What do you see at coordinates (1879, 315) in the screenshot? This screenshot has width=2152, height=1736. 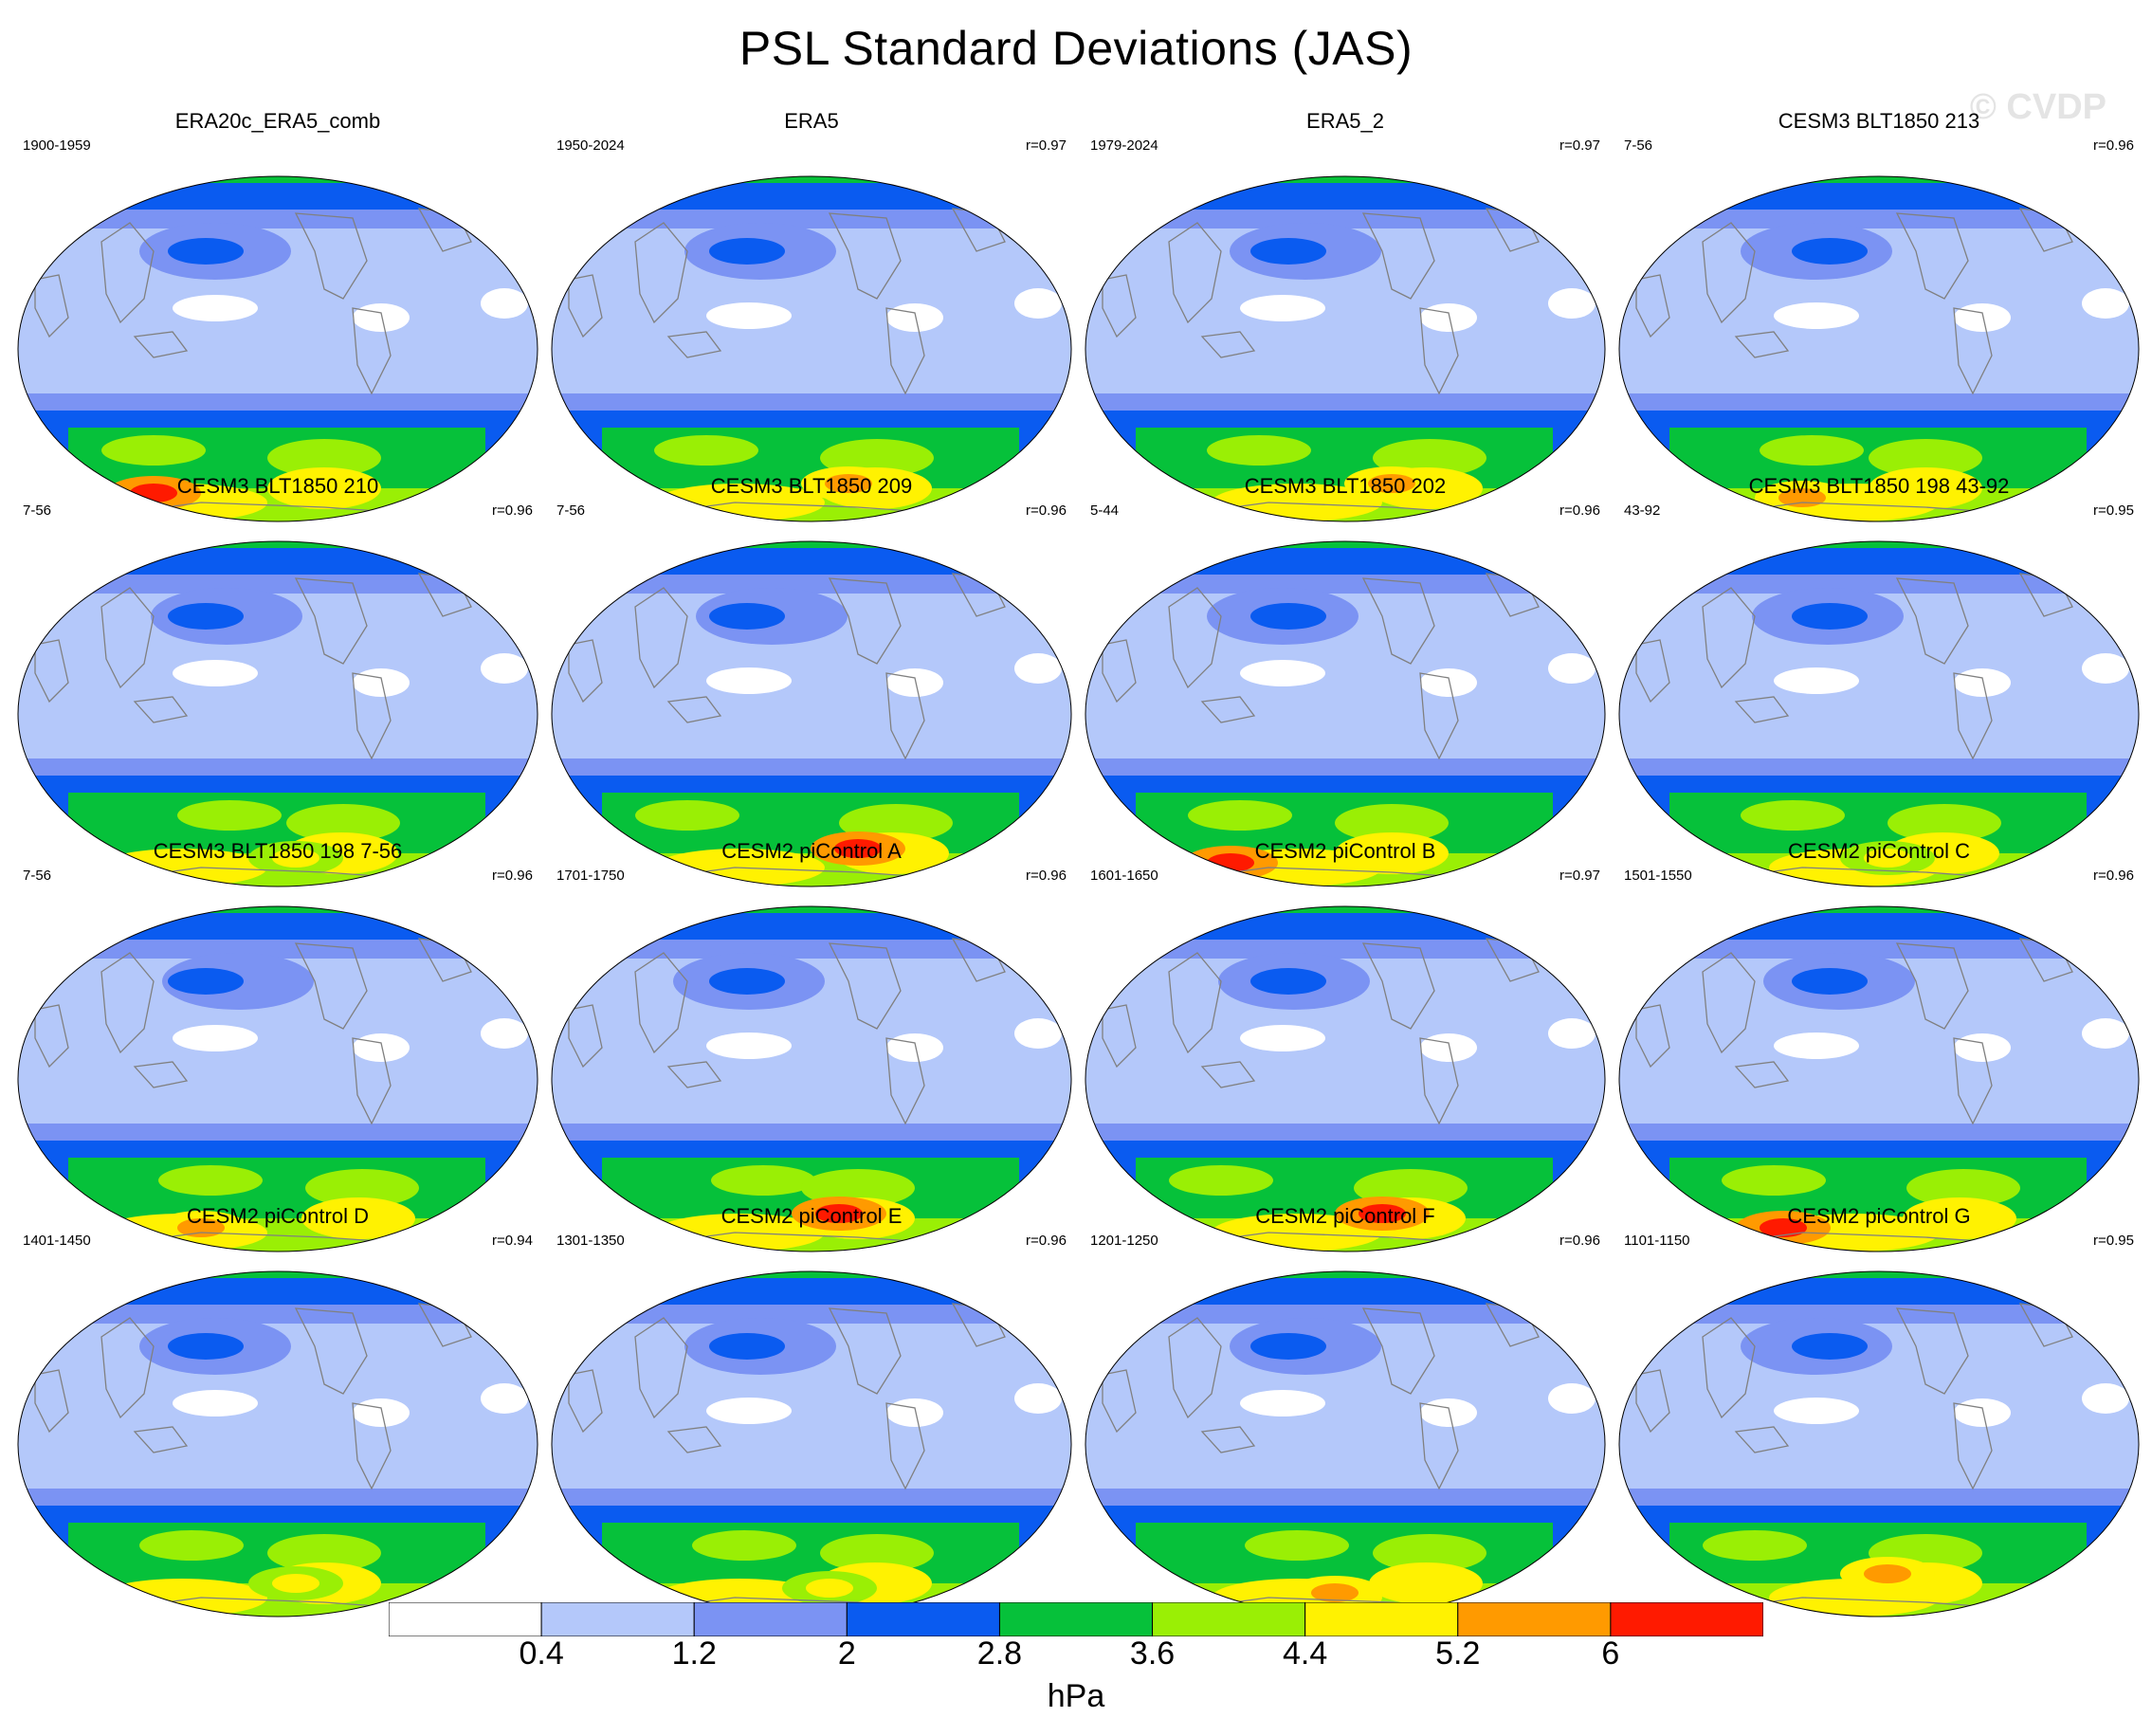 I see `map-panel: CESM3 BLT1850 213 7-56 r=0.96` at bounding box center [1879, 315].